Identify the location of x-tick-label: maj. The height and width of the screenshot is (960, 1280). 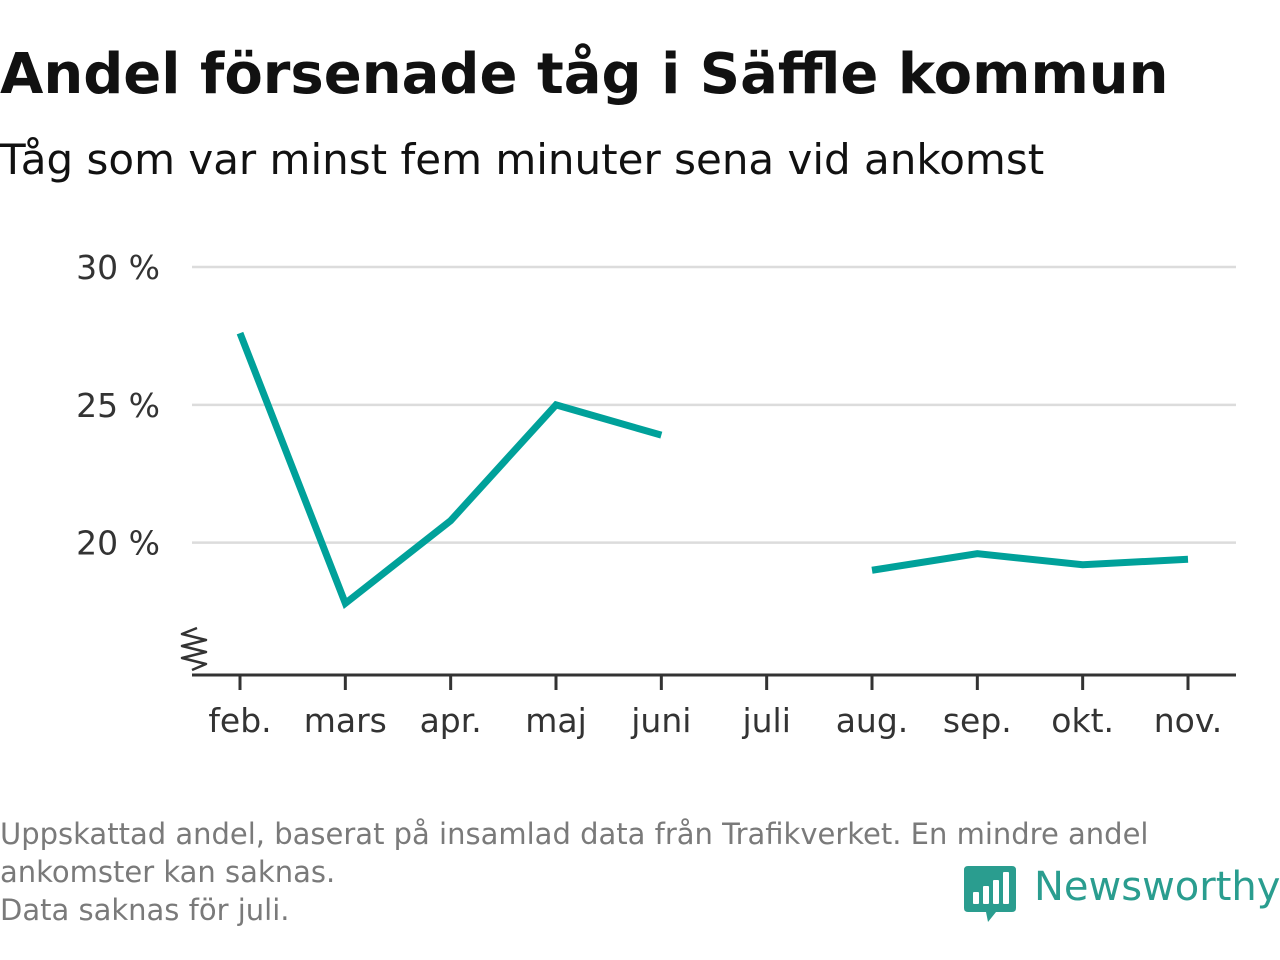
(556, 720).